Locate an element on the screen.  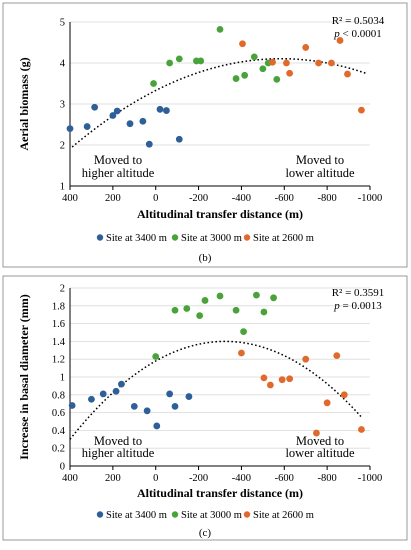
p-value: < 0.0001 is located at coordinates (361, 34).